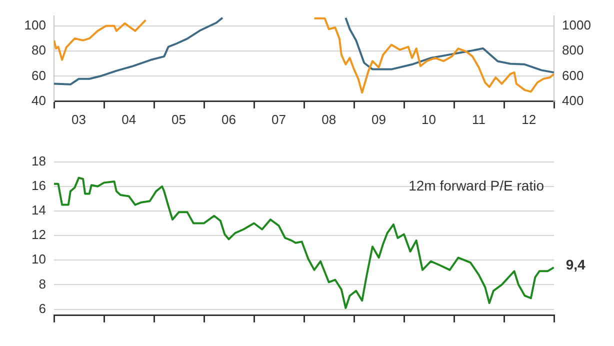 This screenshot has height=346, width=614. What do you see at coordinates (229, 119) in the screenshot?
I see `x-tick-label: 06` at bounding box center [229, 119].